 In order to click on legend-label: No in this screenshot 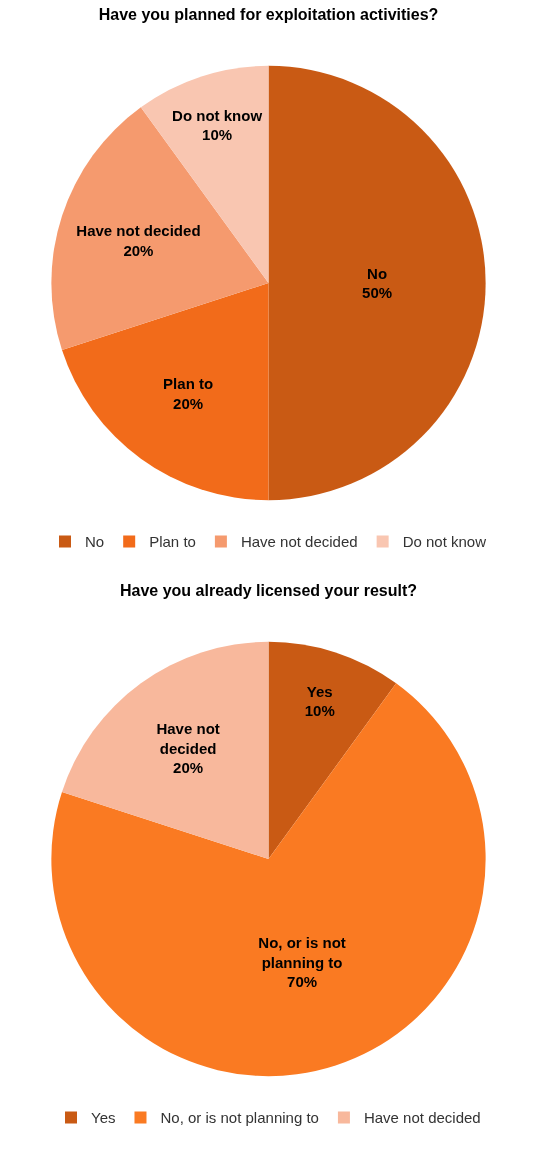, I will do `click(95, 542)`.